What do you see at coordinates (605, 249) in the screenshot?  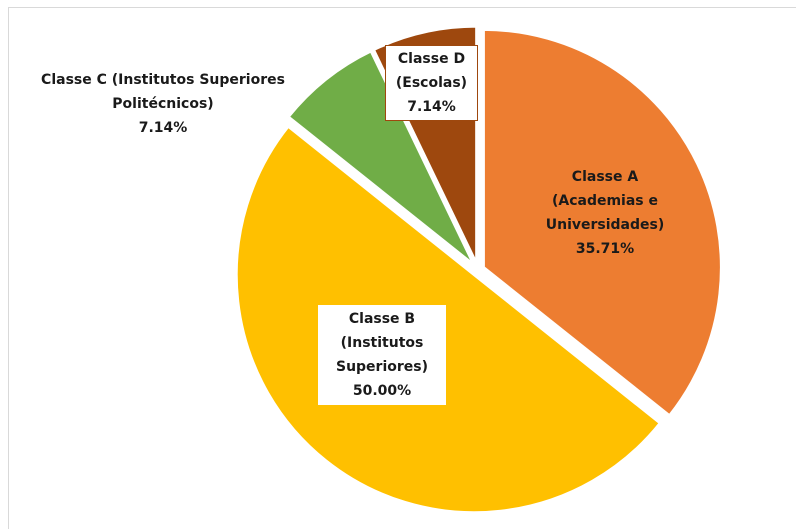 I see `value-label: 35.71%` at bounding box center [605, 249].